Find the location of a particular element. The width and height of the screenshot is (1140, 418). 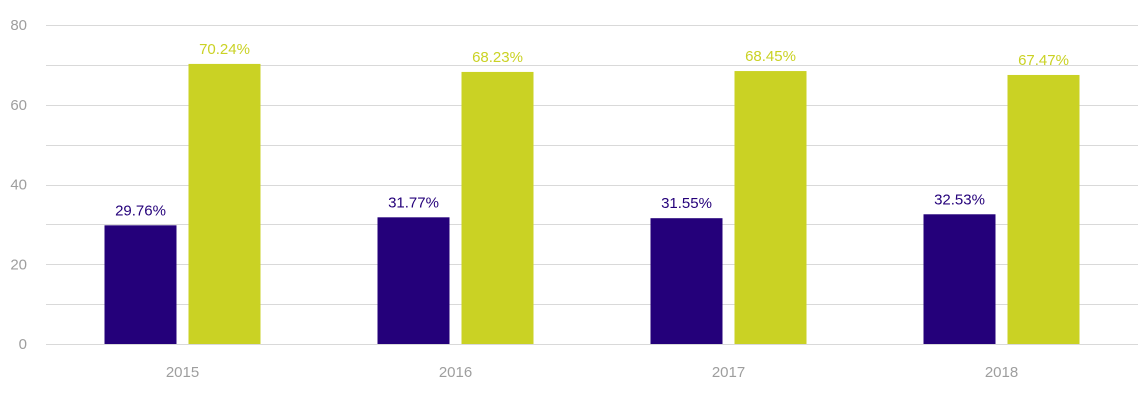

data-label: 68.45% is located at coordinates (770, 56).